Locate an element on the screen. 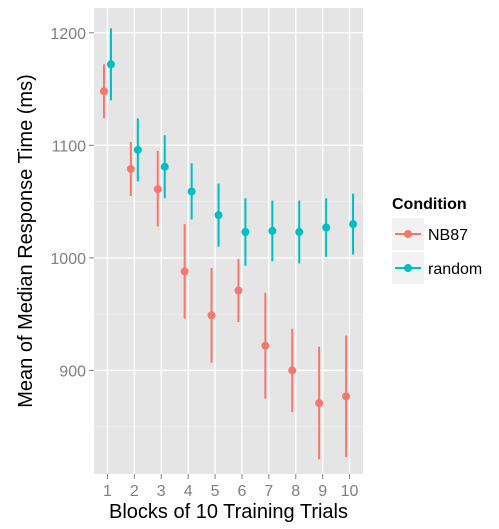  x-axis-ticks: 1 2 3 4 5 6 7 8 9 10 is located at coordinates (231, 487).